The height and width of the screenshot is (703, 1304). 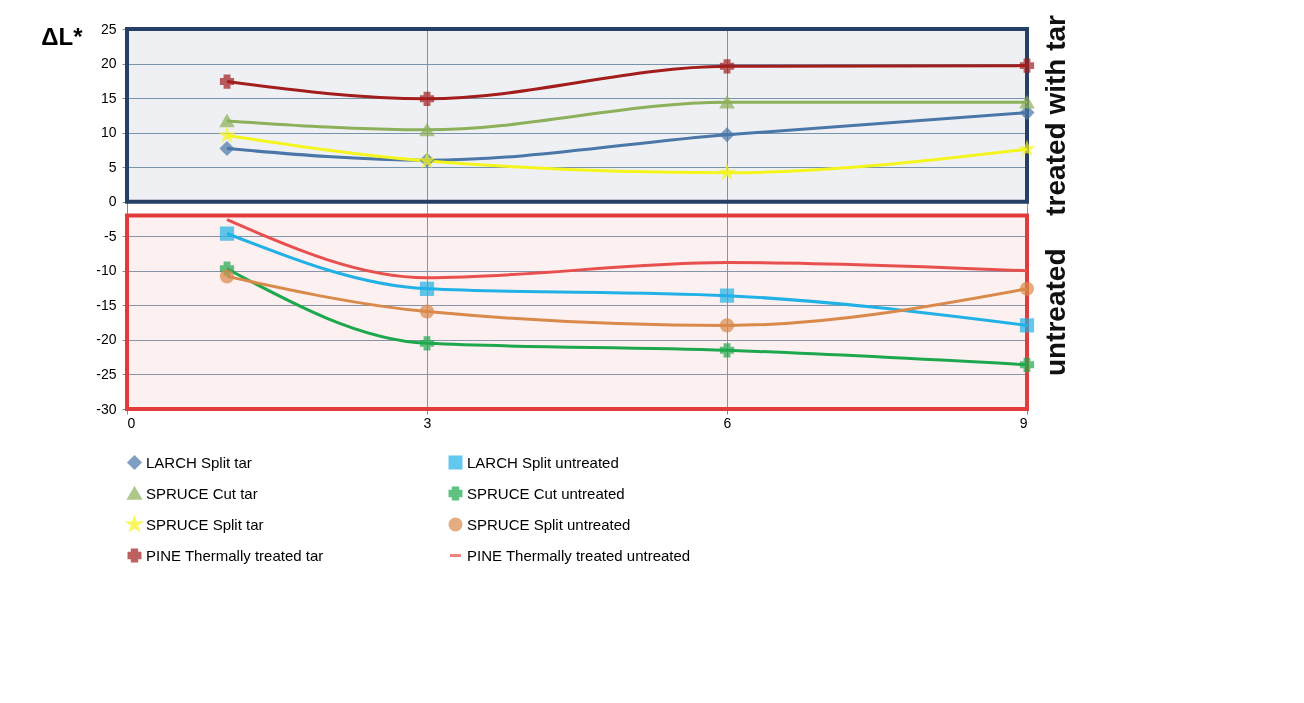 What do you see at coordinates (727, 422) in the screenshot?
I see `x-tick-label: 6` at bounding box center [727, 422].